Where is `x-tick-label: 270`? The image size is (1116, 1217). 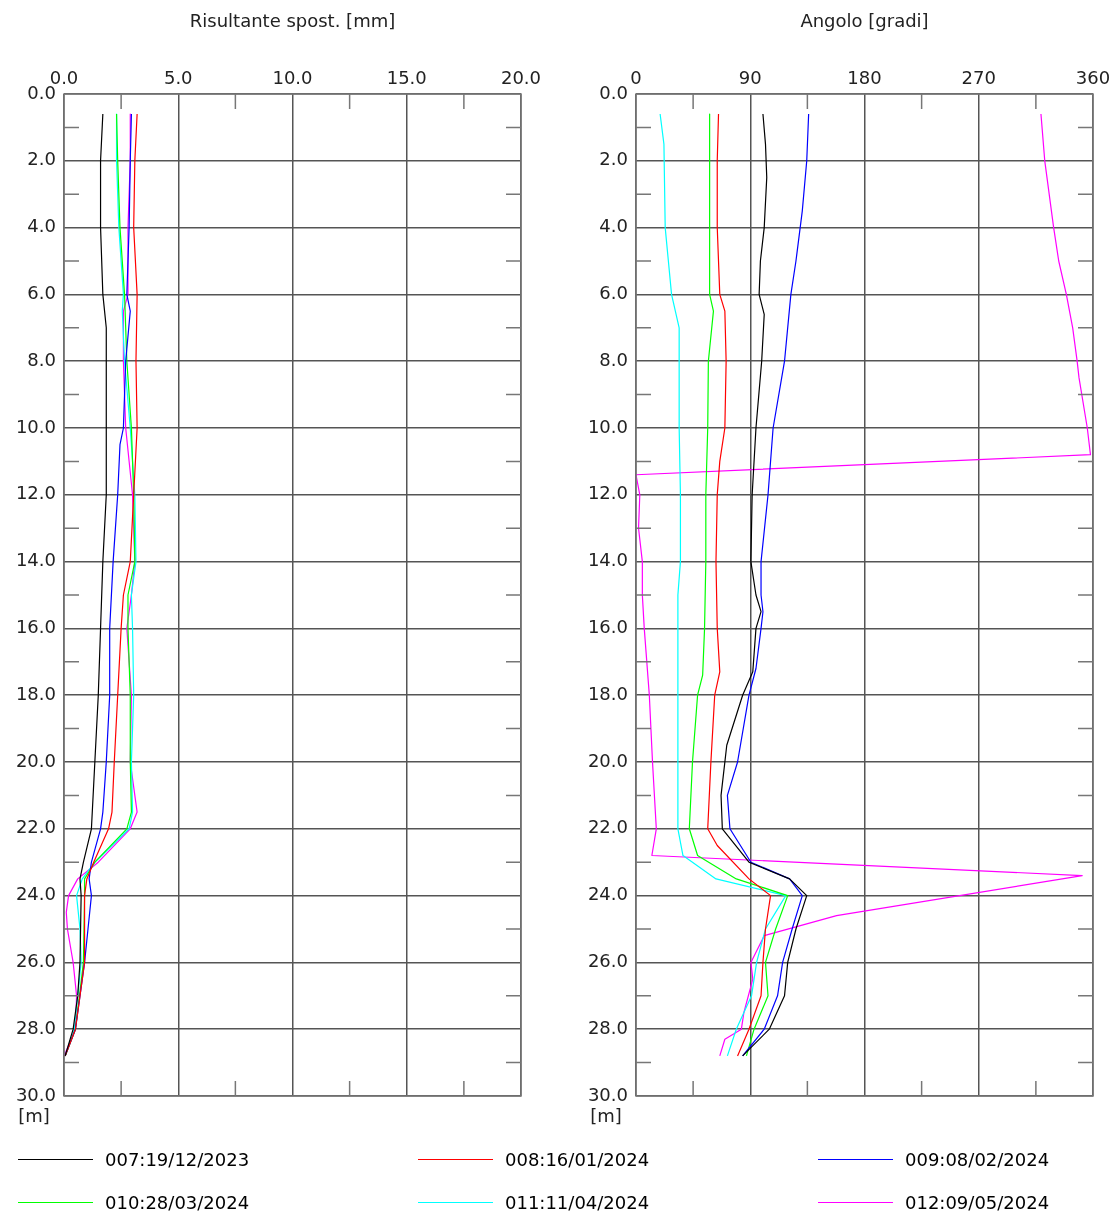
x-tick-label: 270 is located at coordinates (978, 77).